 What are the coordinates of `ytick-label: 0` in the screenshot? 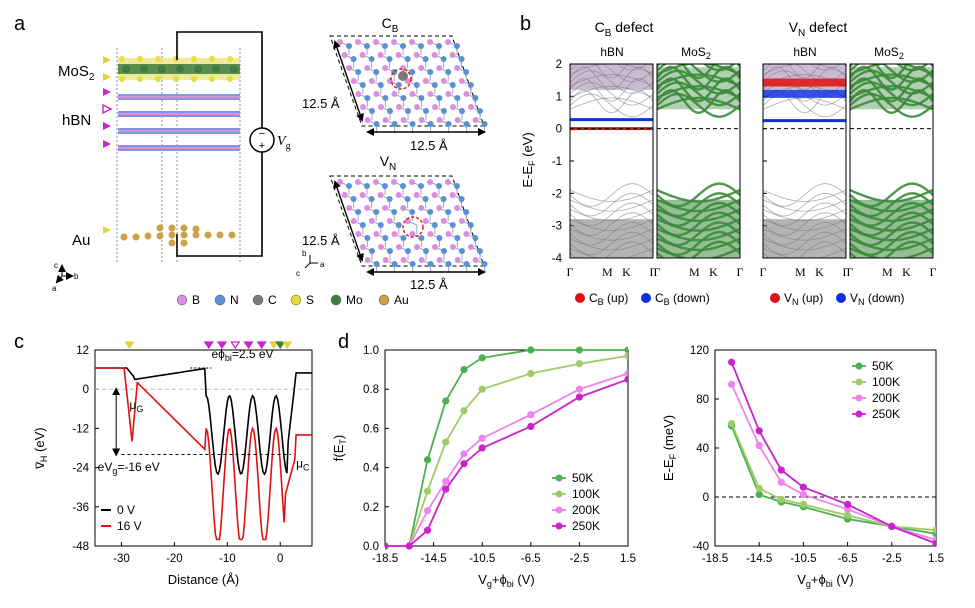 It's located at (86, 390).